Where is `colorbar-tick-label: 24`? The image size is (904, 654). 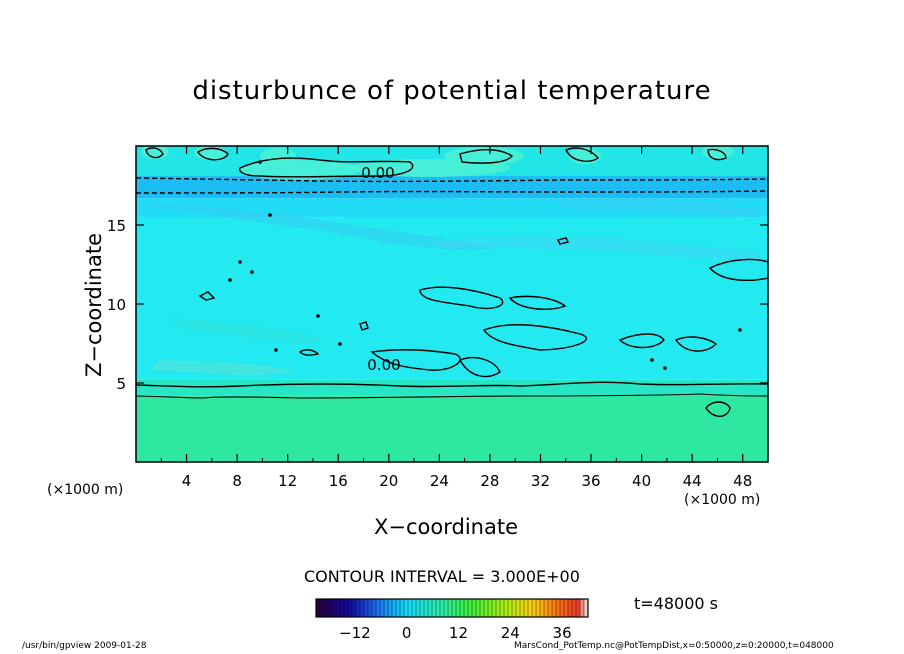
colorbar-tick-label: 24 is located at coordinates (510, 633).